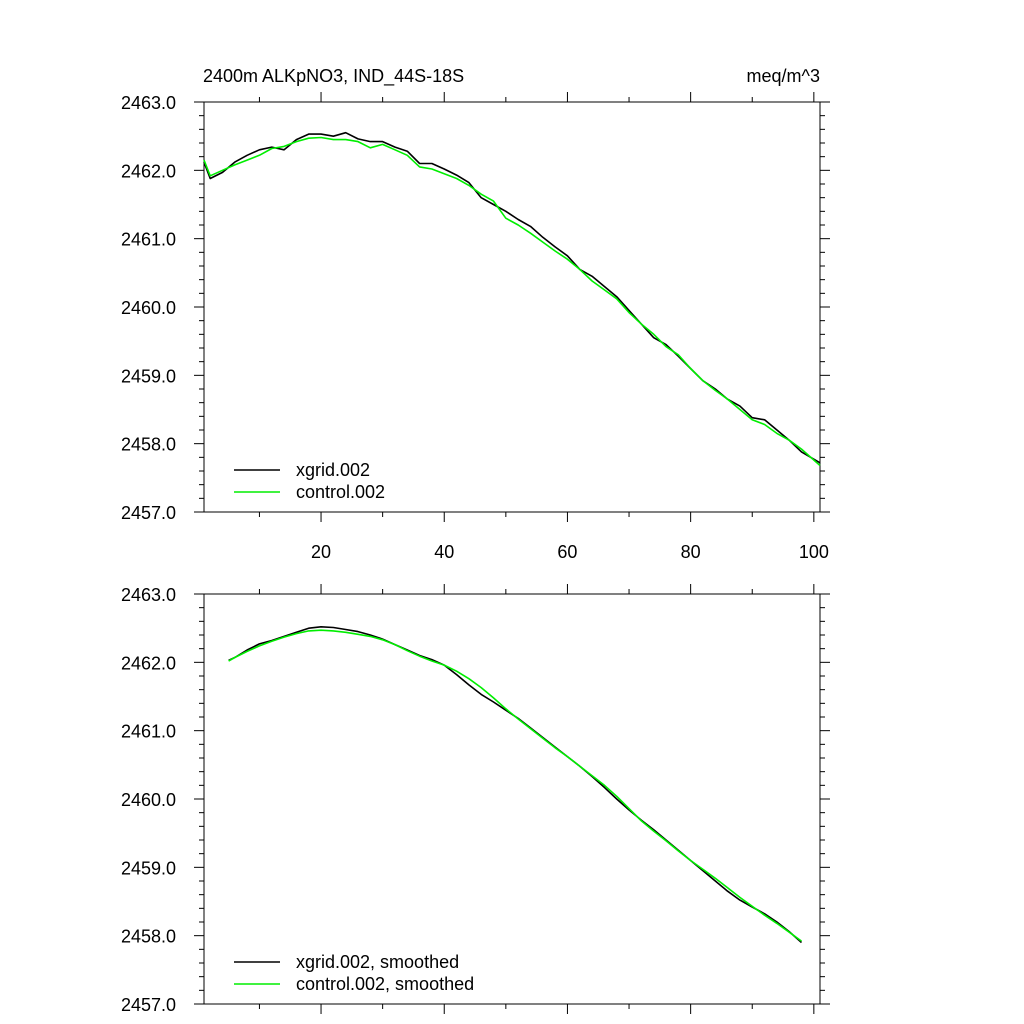 The height and width of the screenshot is (1024, 1024). Describe the element at coordinates (814, 552) in the screenshot. I see `x-tick-label: 100` at that location.